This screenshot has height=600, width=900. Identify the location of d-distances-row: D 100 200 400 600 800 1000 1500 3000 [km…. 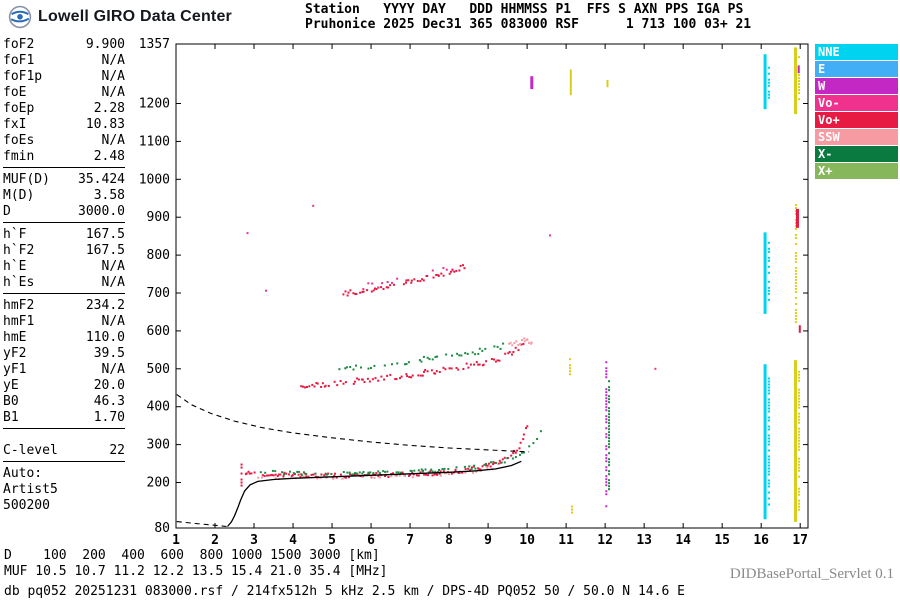
(192, 555).